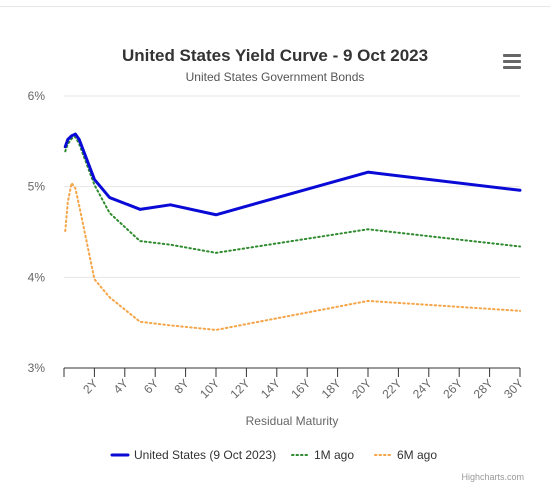 This screenshot has height=502, width=550. What do you see at coordinates (275, 6) in the screenshot?
I see `top-divider` at bounding box center [275, 6].